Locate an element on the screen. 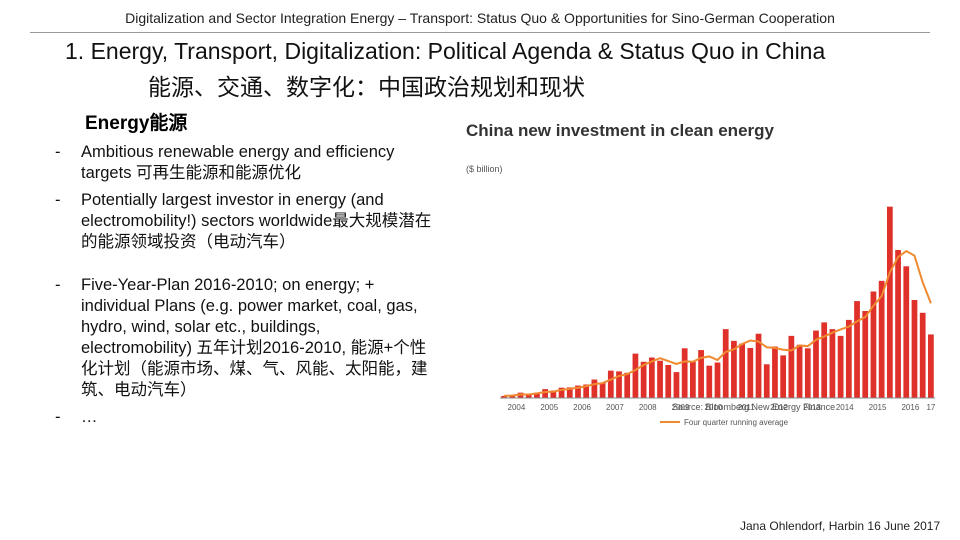 The width and height of the screenshot is (960, 540). x-tick-label: 17 is located at coordinates (930, 407).